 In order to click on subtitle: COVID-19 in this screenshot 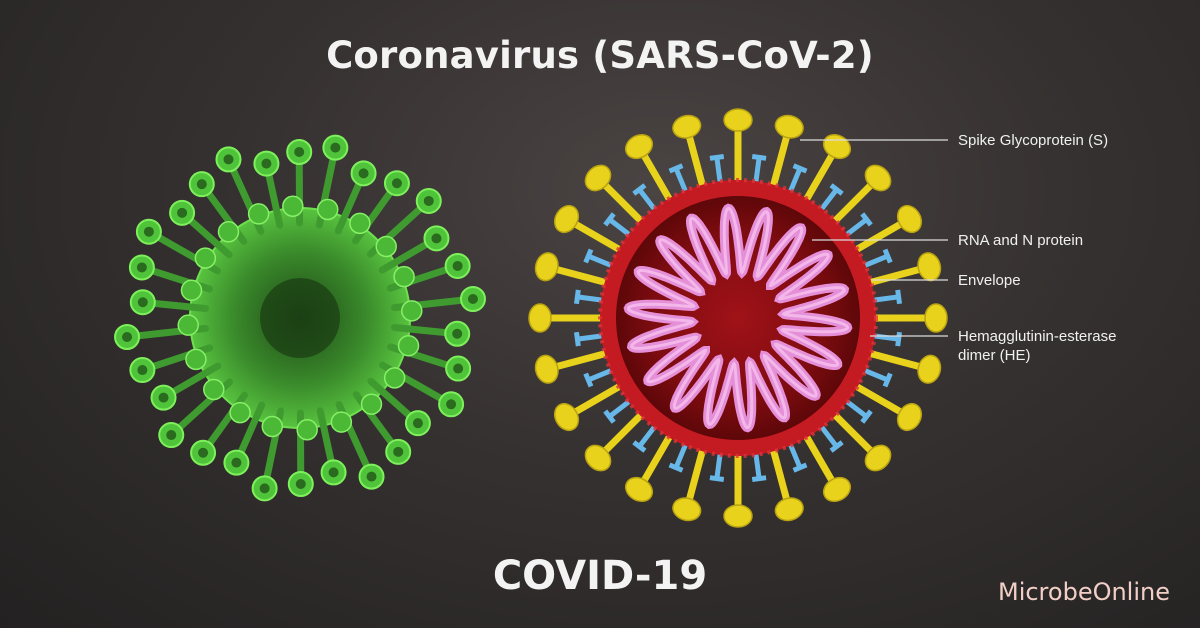, I will do `click(600, 576)`.